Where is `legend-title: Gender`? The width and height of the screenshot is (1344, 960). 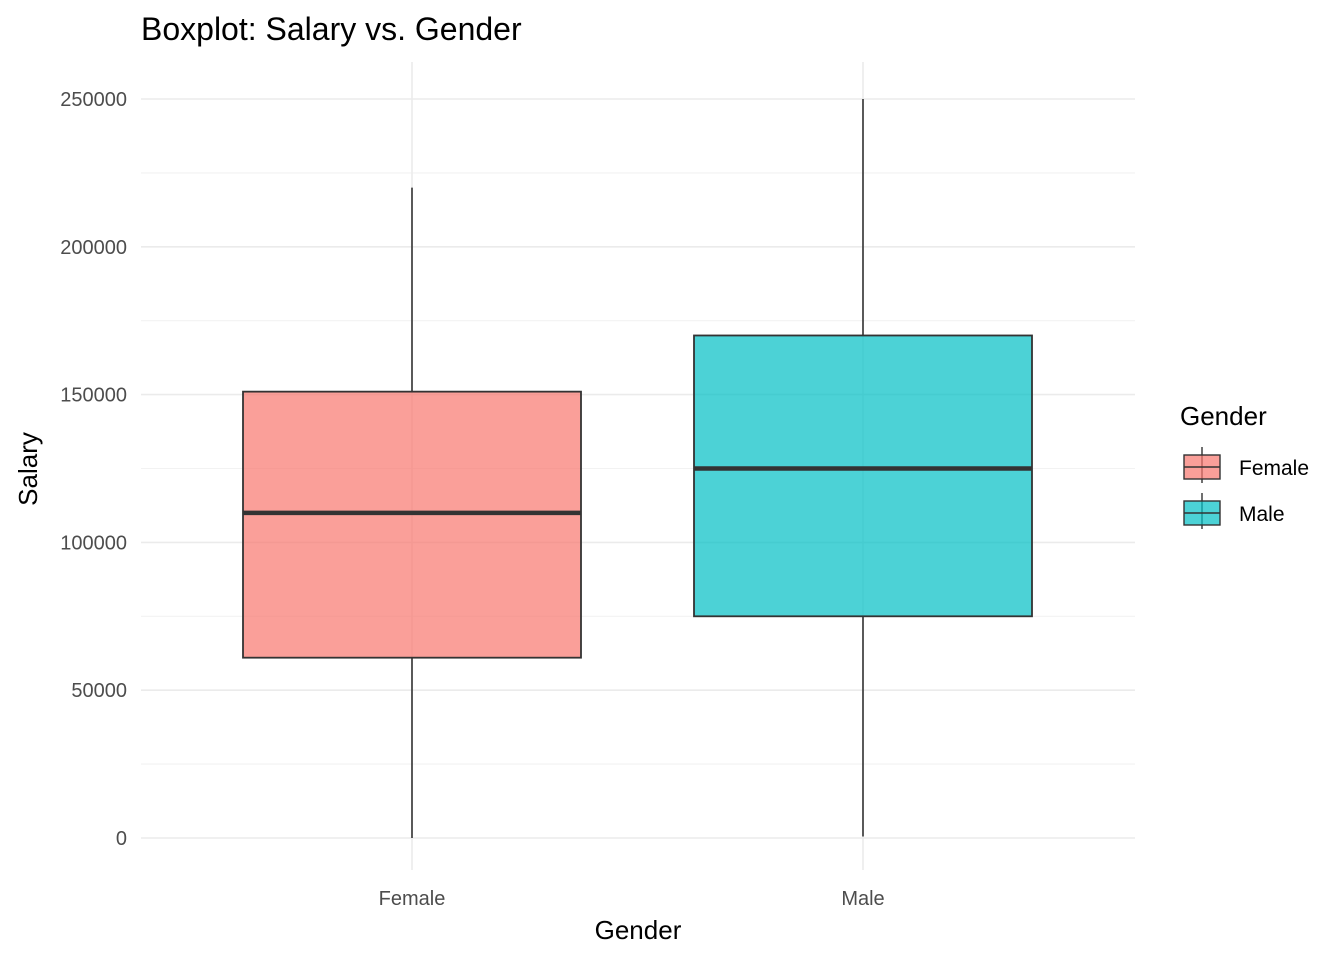
legend-title: Gender is located at coordinates (1223, 416).